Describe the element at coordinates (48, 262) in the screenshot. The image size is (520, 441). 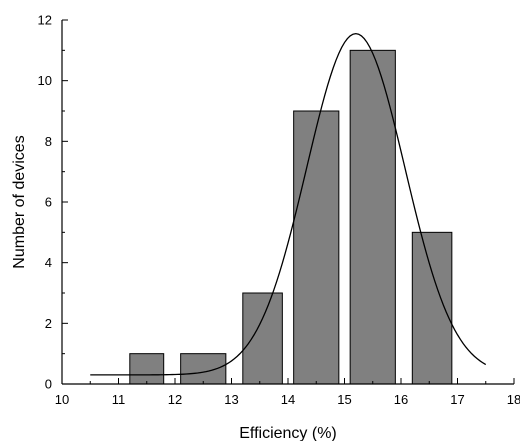
I see `y-tick-label-4: 4` at that location.